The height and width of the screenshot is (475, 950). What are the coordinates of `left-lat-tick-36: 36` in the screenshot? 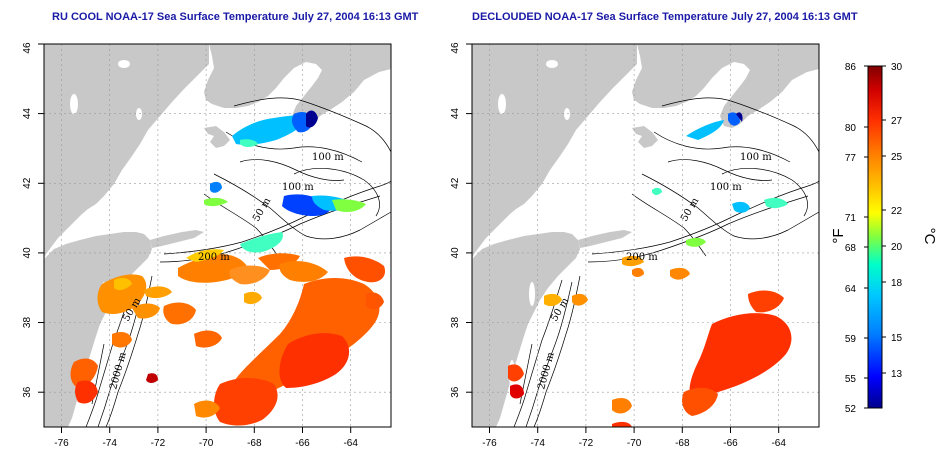 It's located at (27, 392).